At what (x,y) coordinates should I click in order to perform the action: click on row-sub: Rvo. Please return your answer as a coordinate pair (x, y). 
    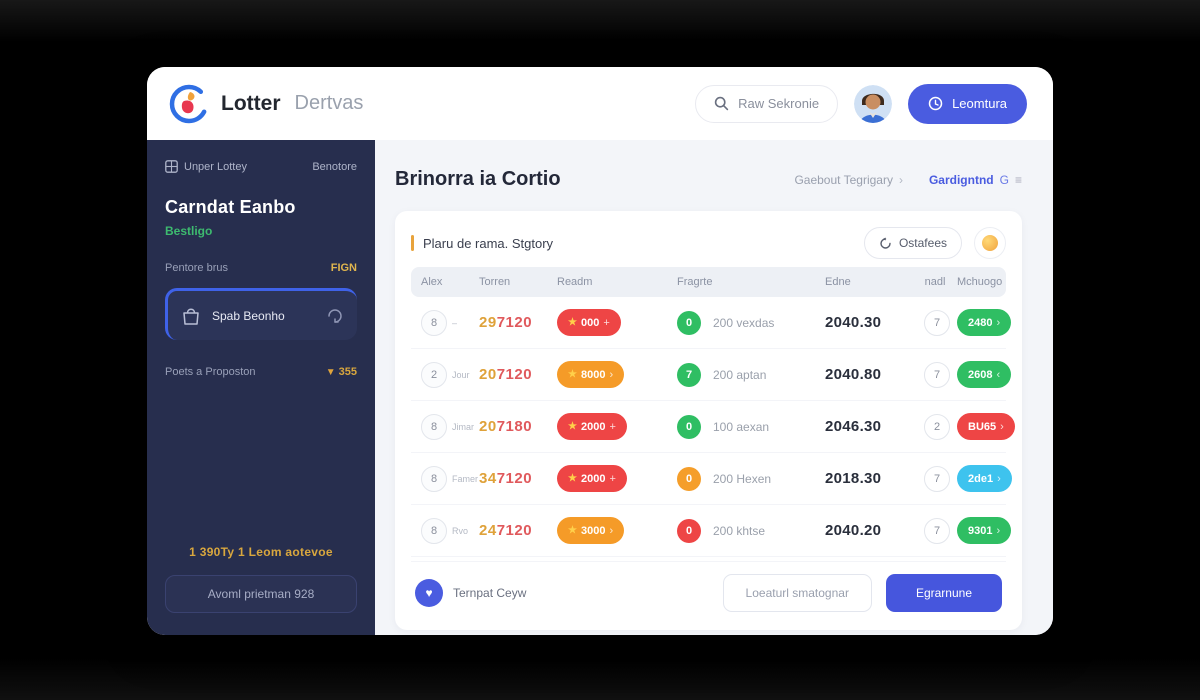
    Looking at the image, I should click on (460, 530).